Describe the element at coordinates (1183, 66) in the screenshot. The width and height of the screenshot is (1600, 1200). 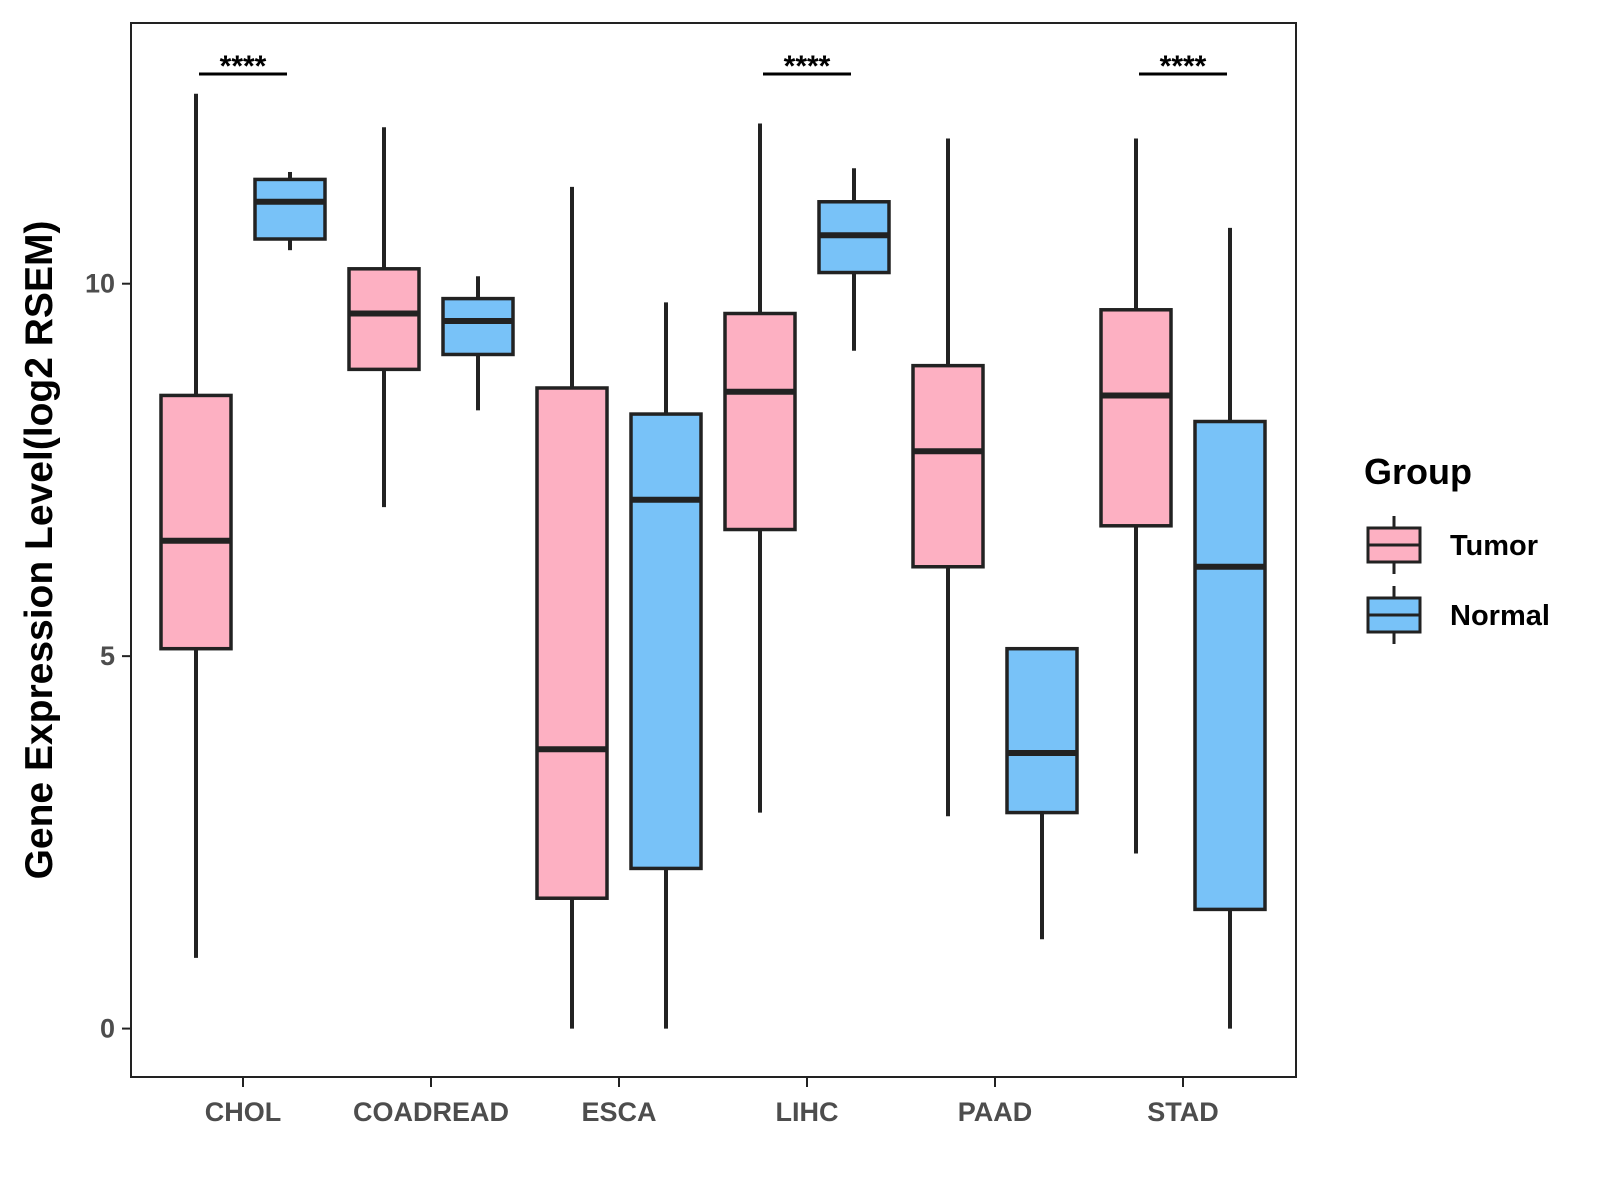
I see `significance-label-2: ****` at that location.